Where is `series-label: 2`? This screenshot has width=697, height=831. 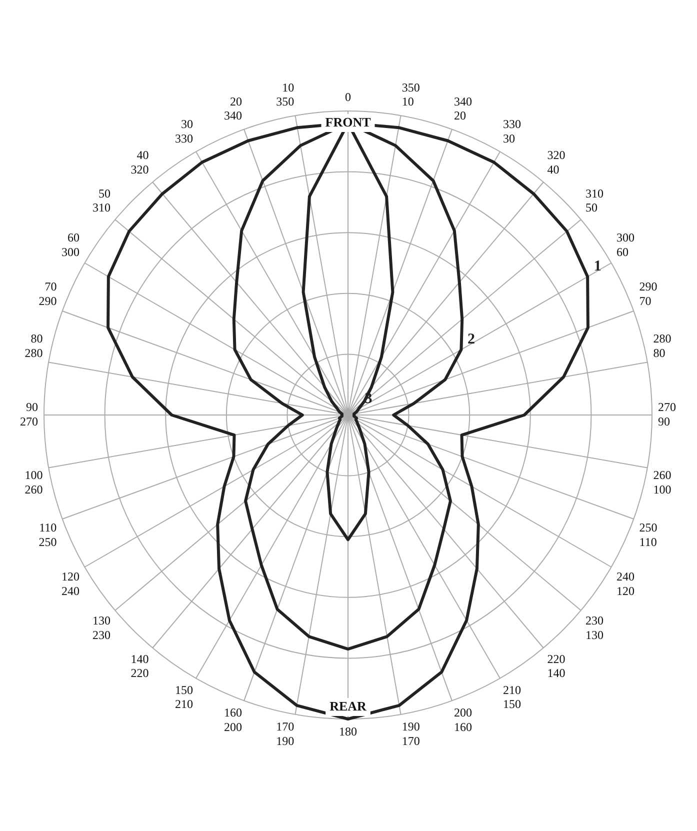
series-label: 2 is located at coordinates (471, 340).